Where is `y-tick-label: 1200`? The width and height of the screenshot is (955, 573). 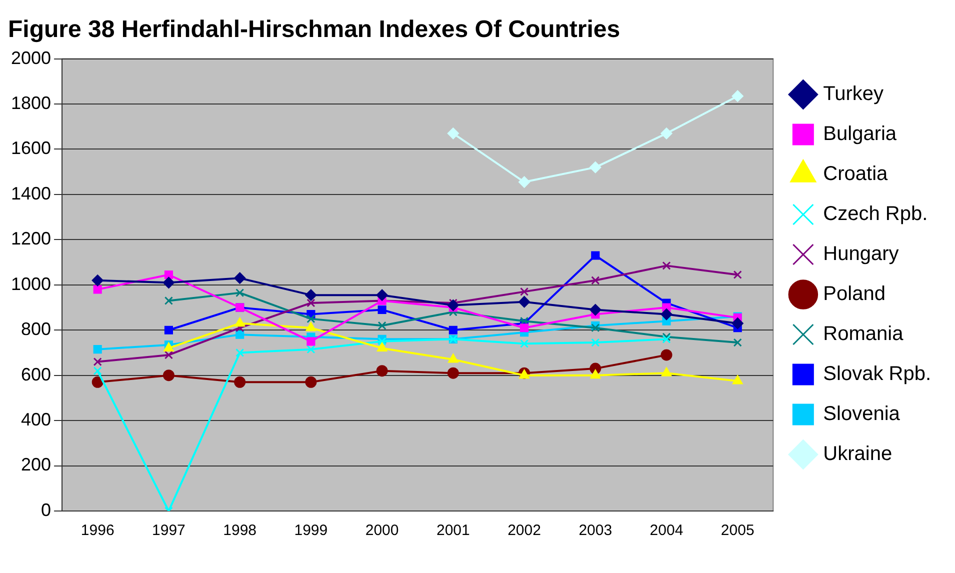
y-tick-label: 1200 is located at coordinates (31, 238).